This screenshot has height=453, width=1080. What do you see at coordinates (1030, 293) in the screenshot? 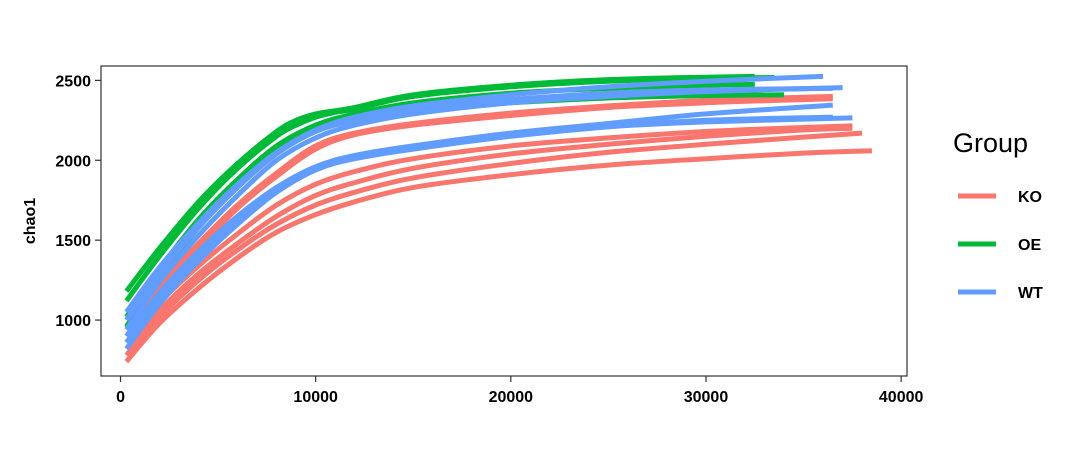
I see `legend-label-wt: WT` at bounding box center [1030, 293].